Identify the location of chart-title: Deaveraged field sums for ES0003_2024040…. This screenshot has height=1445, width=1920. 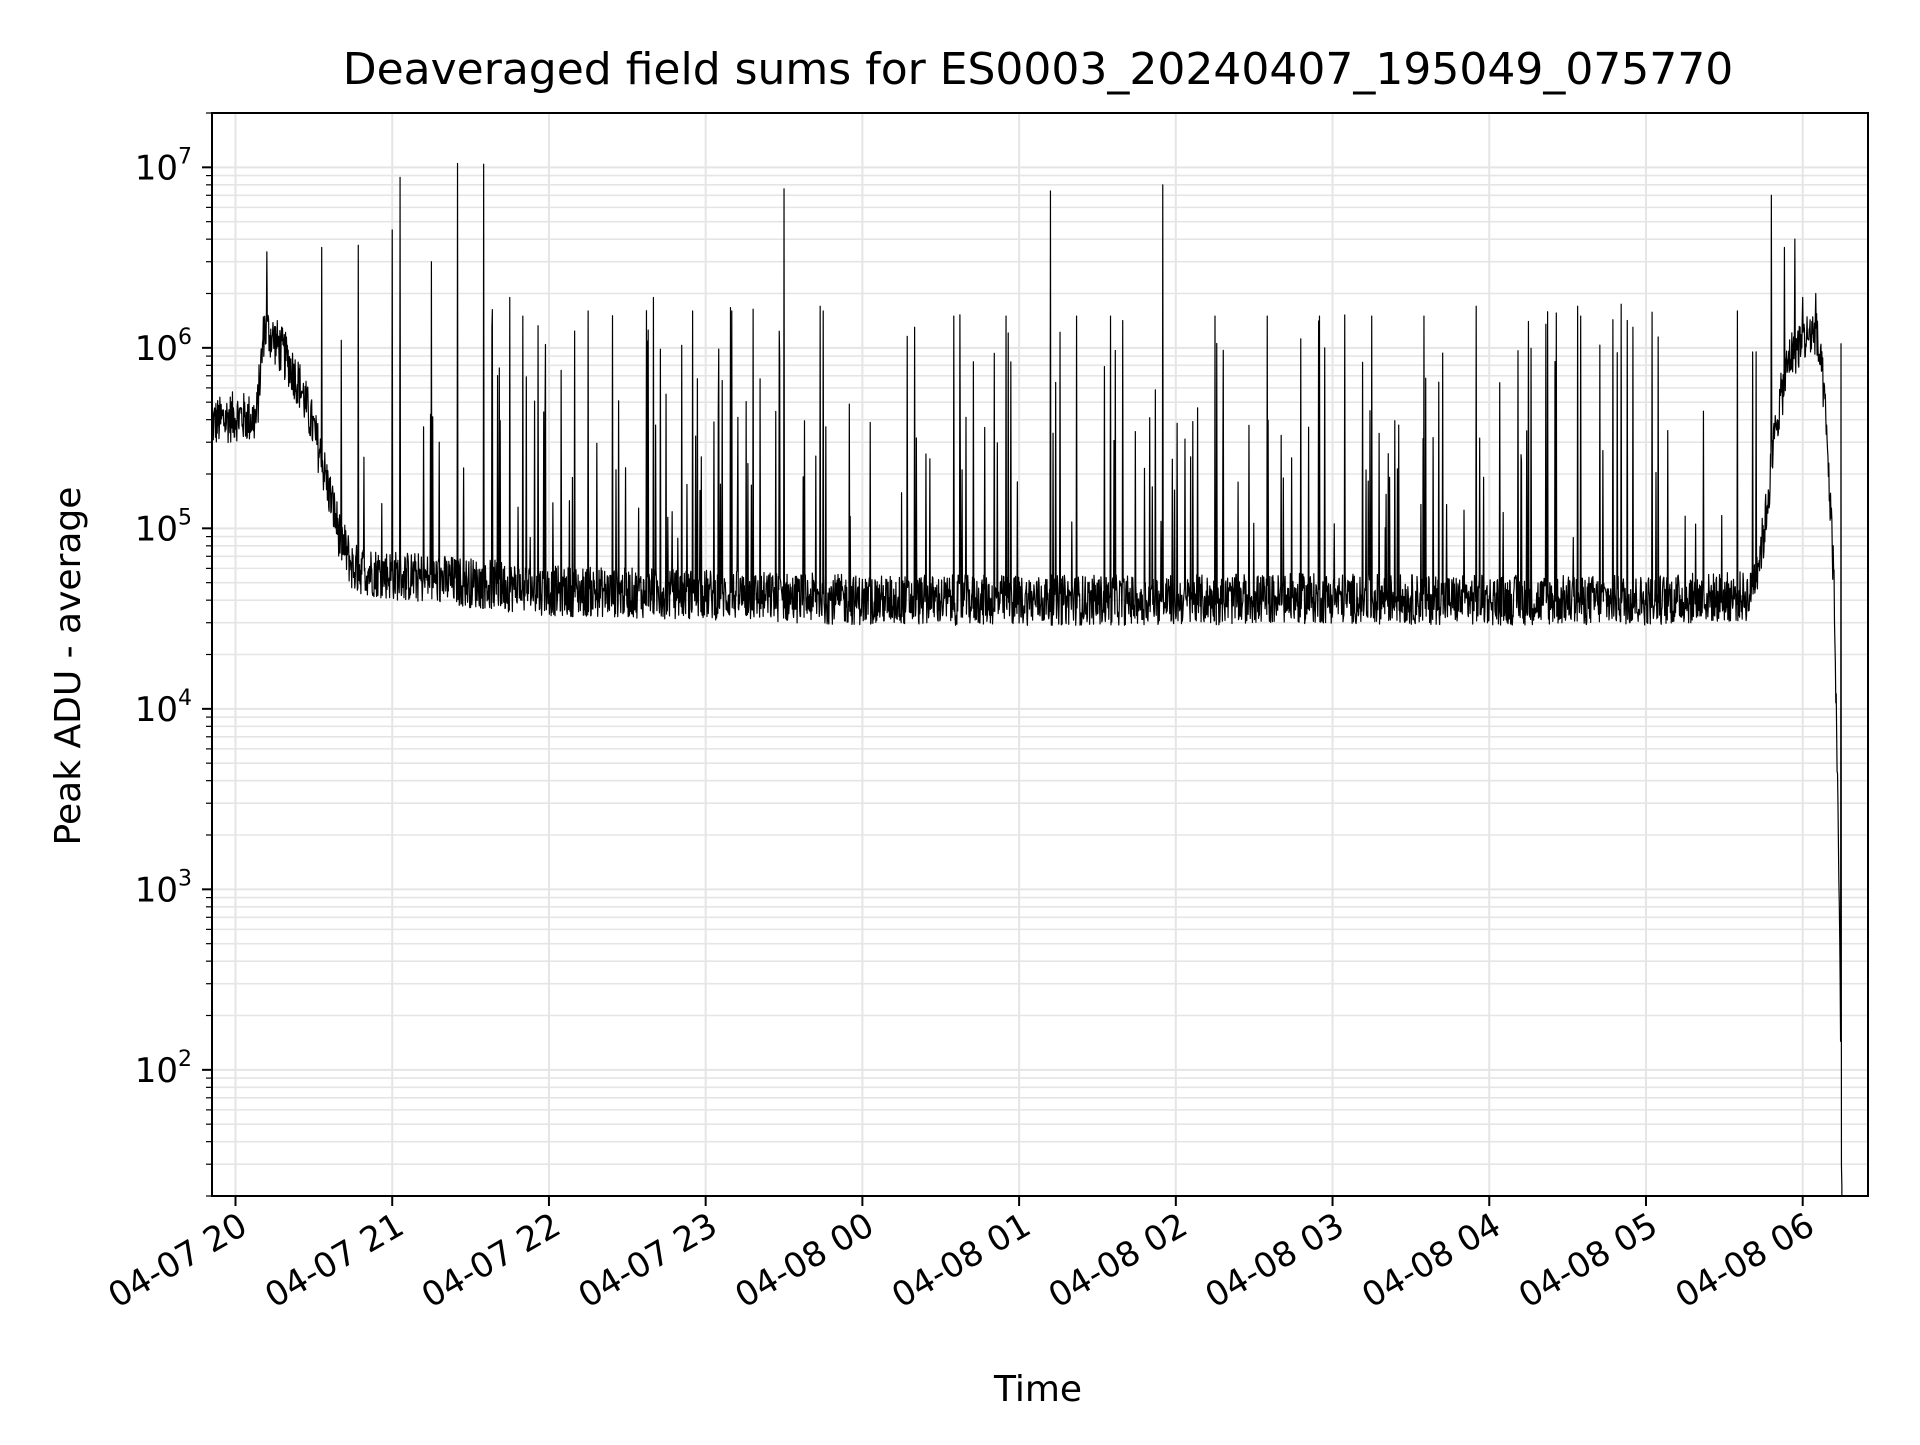
(1038, 69).